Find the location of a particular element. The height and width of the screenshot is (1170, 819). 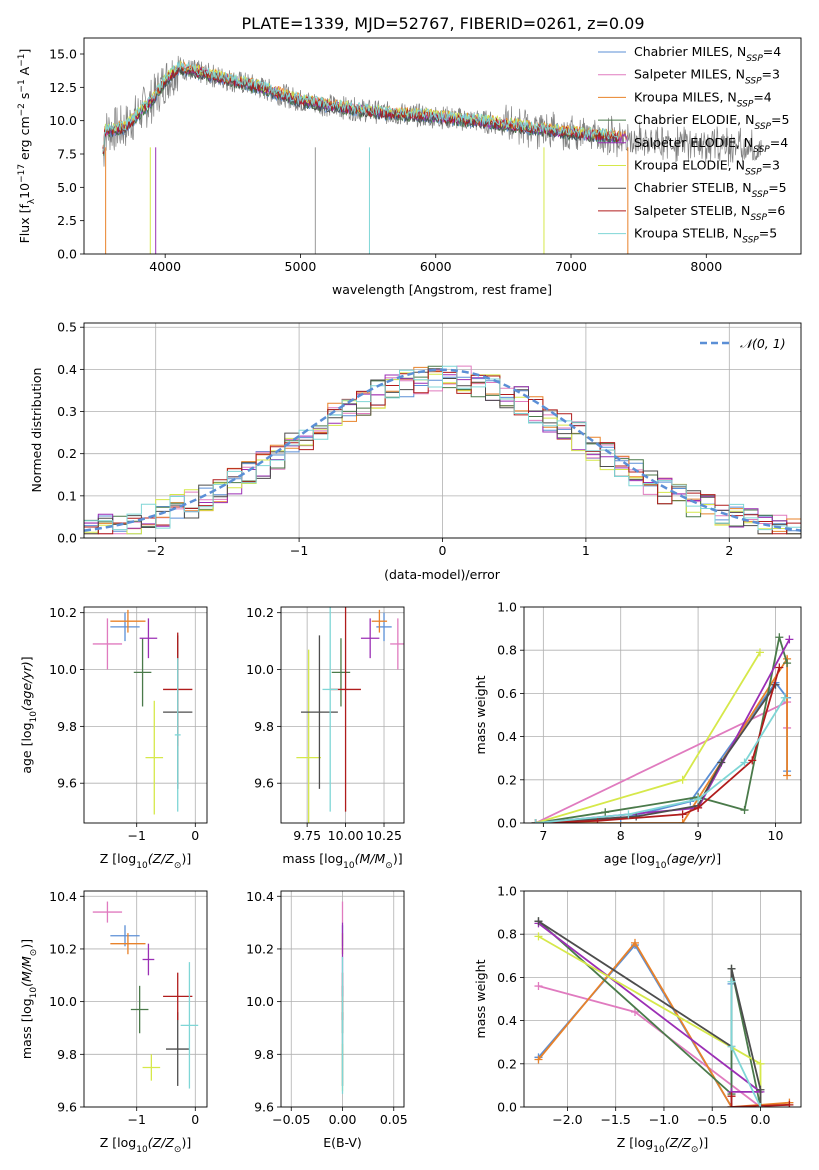

x-axis-label: E(B-V) is located at coordinates (342, 1142).